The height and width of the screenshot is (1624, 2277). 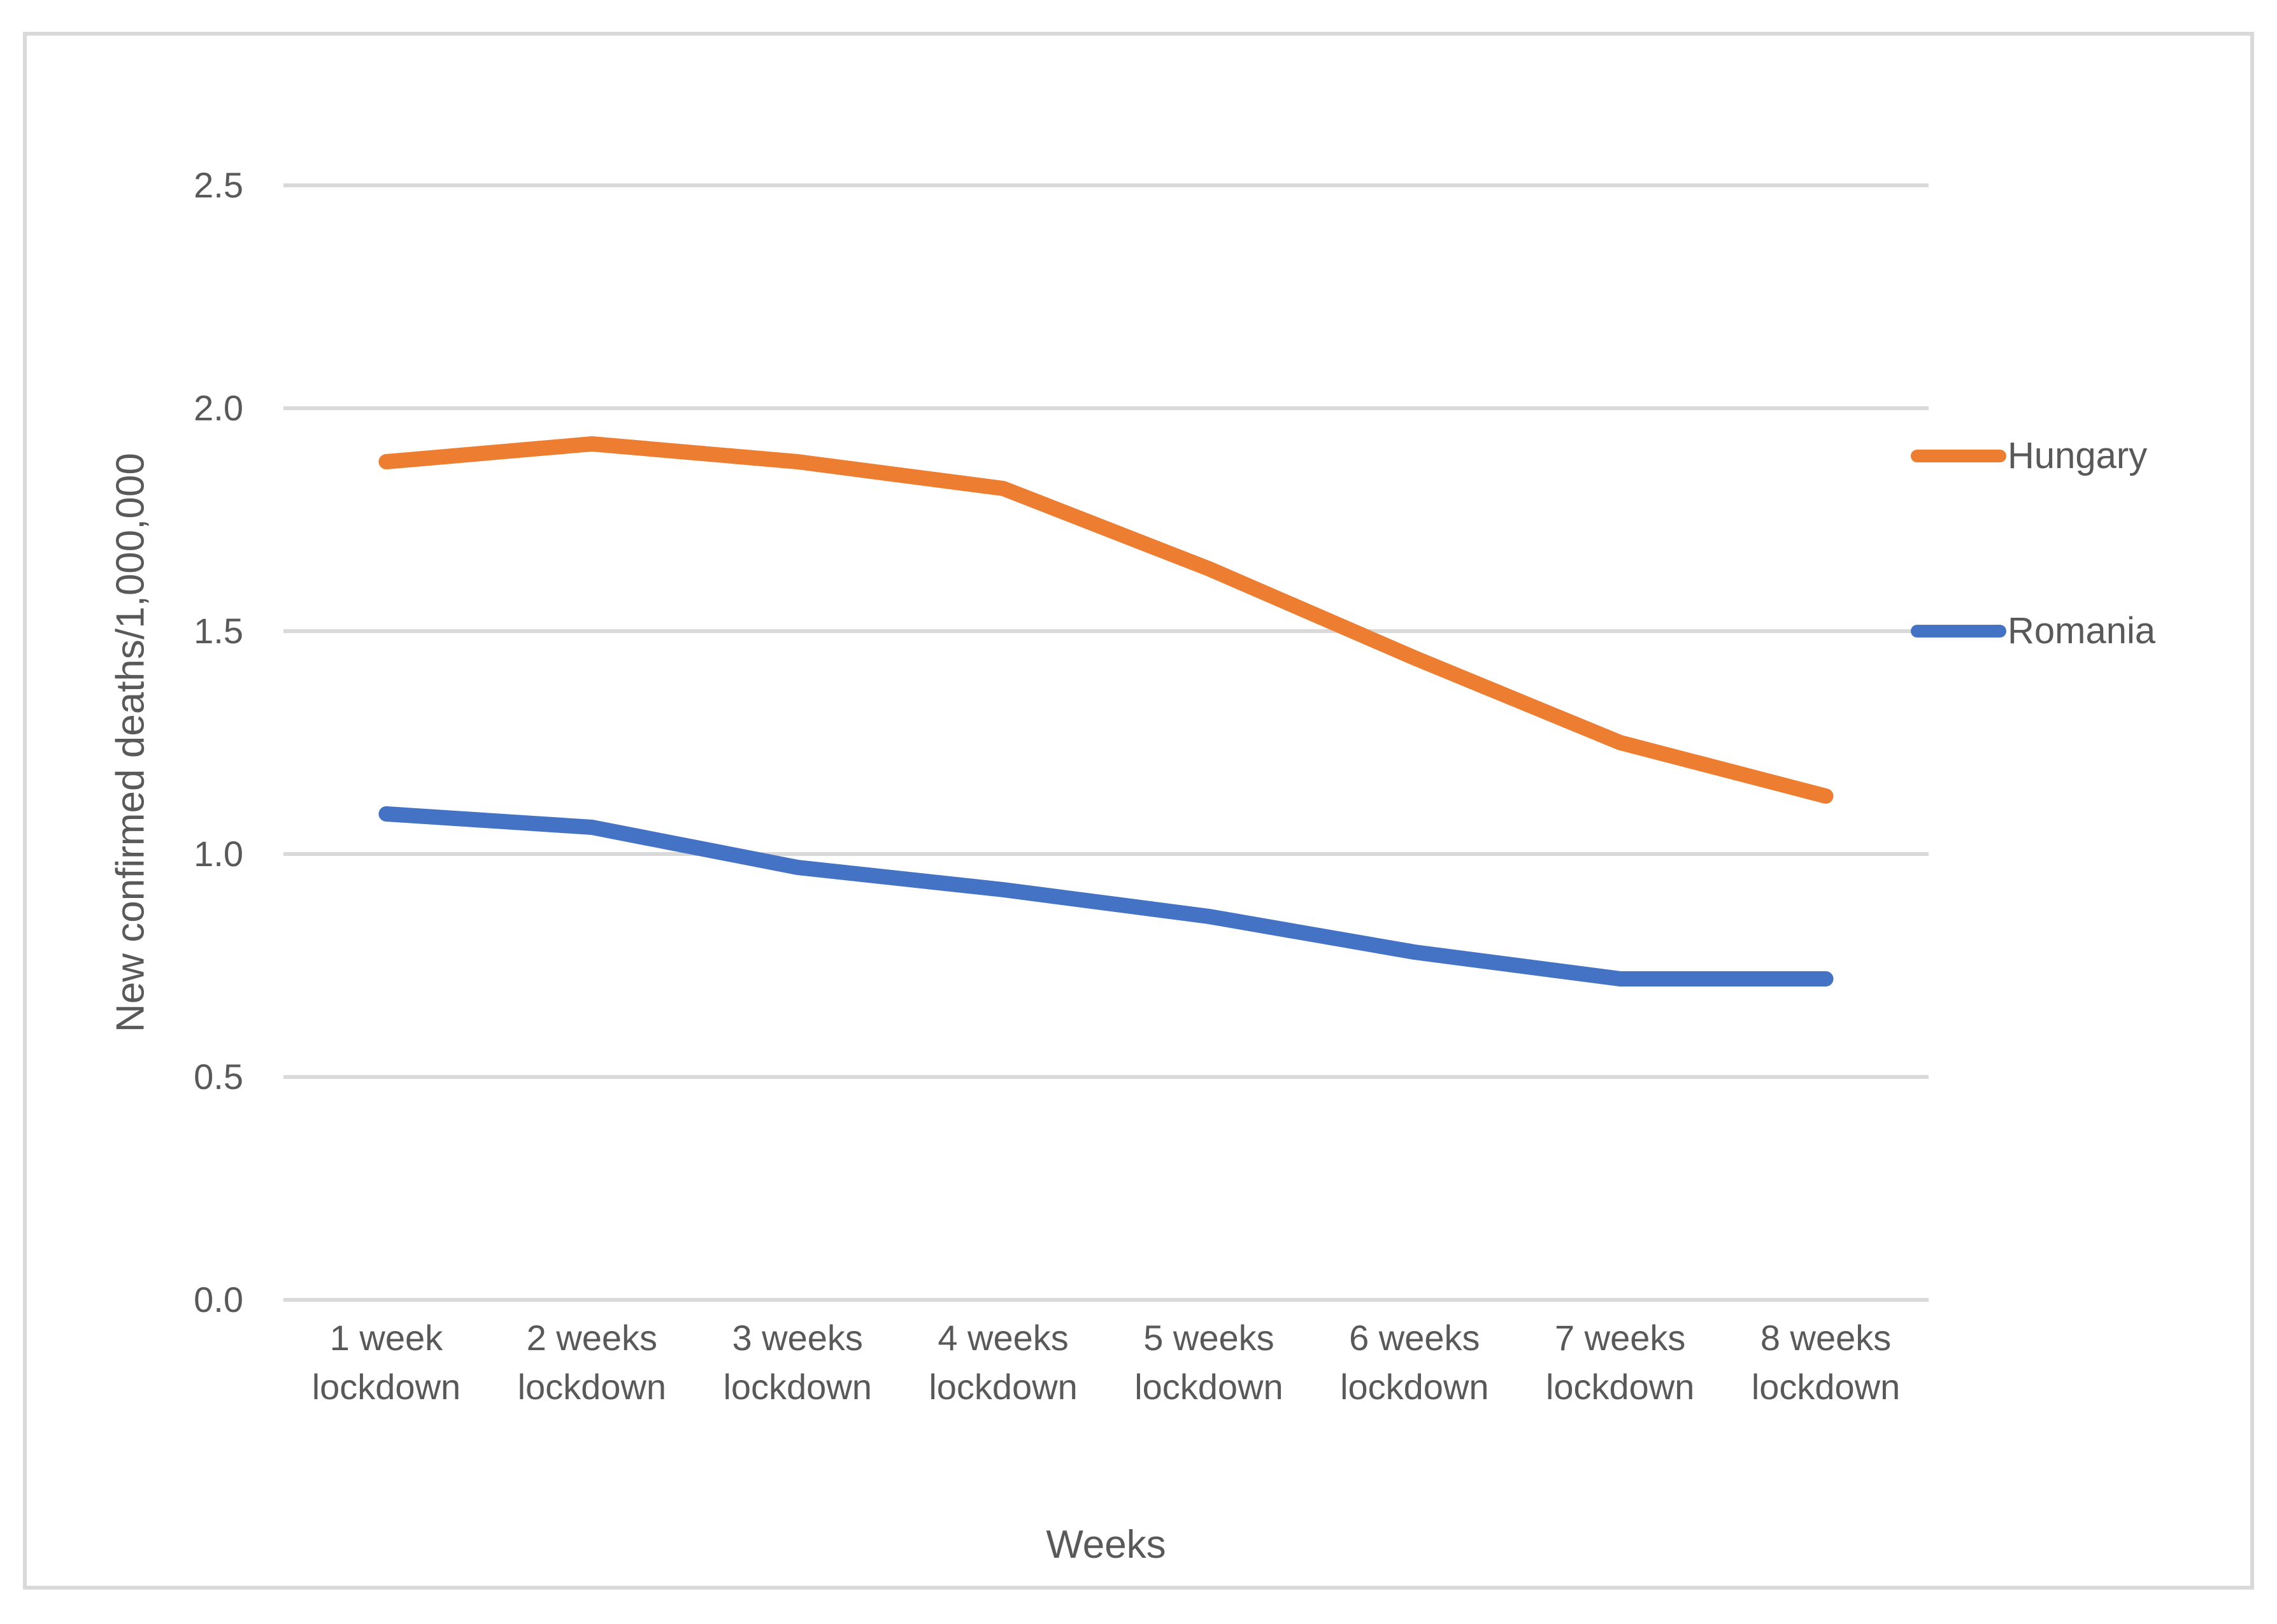 I want to click on x-tick-label-3: 3 weeks lockdown, so click(x=798, y=1362).